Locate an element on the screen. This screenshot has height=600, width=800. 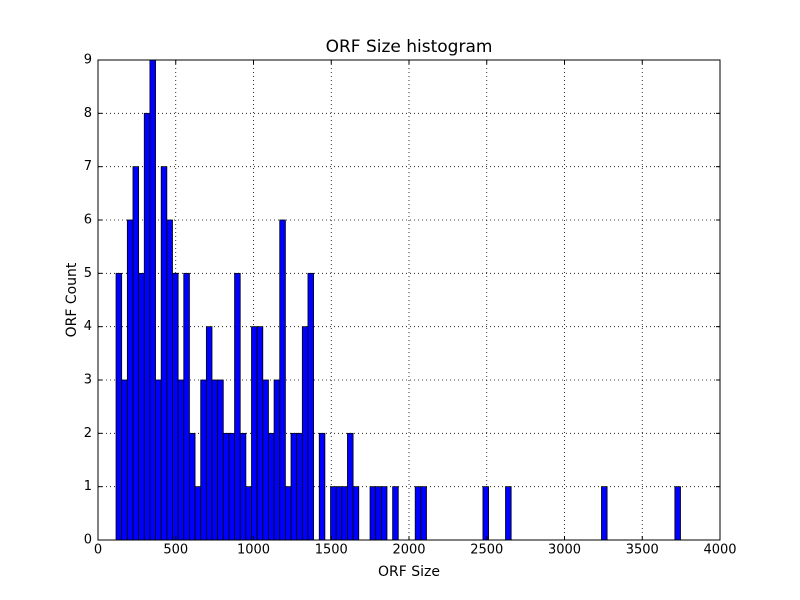
x-tick-label: 0 is located at coordinates (98, 550).